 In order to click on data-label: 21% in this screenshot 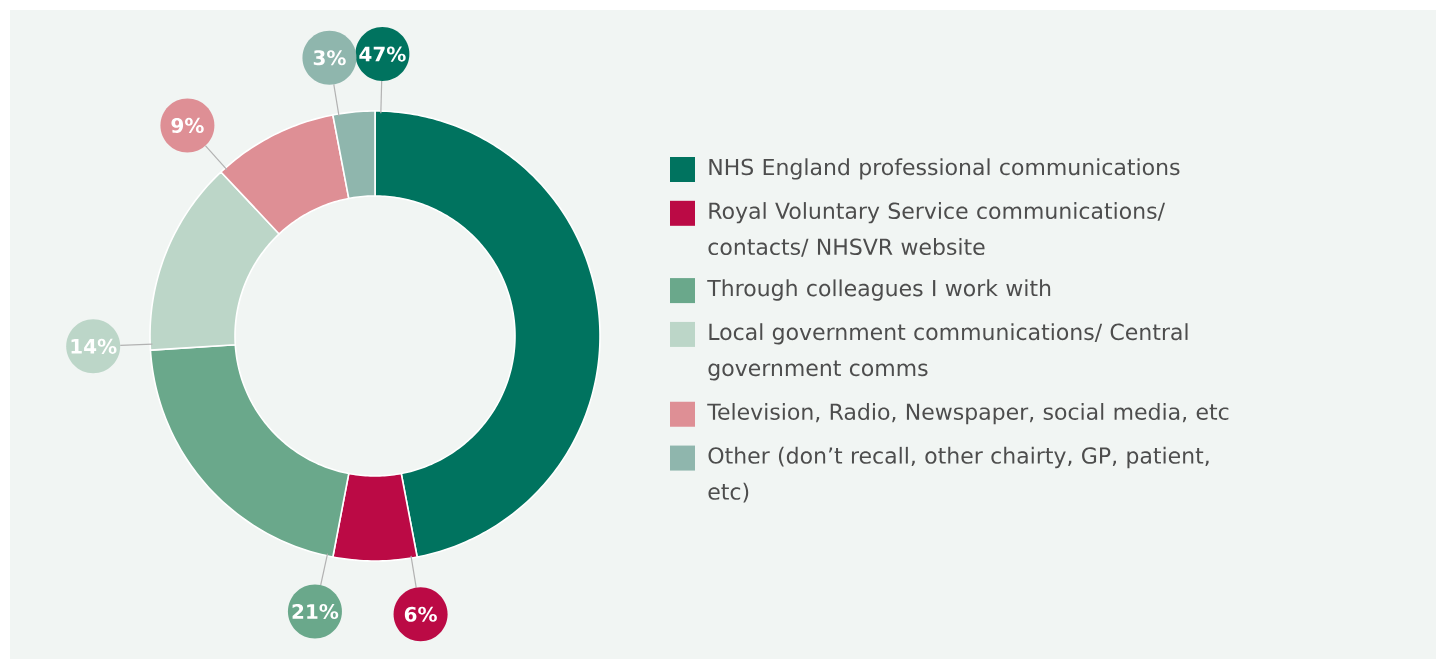, I will do `click(315, 611)`.